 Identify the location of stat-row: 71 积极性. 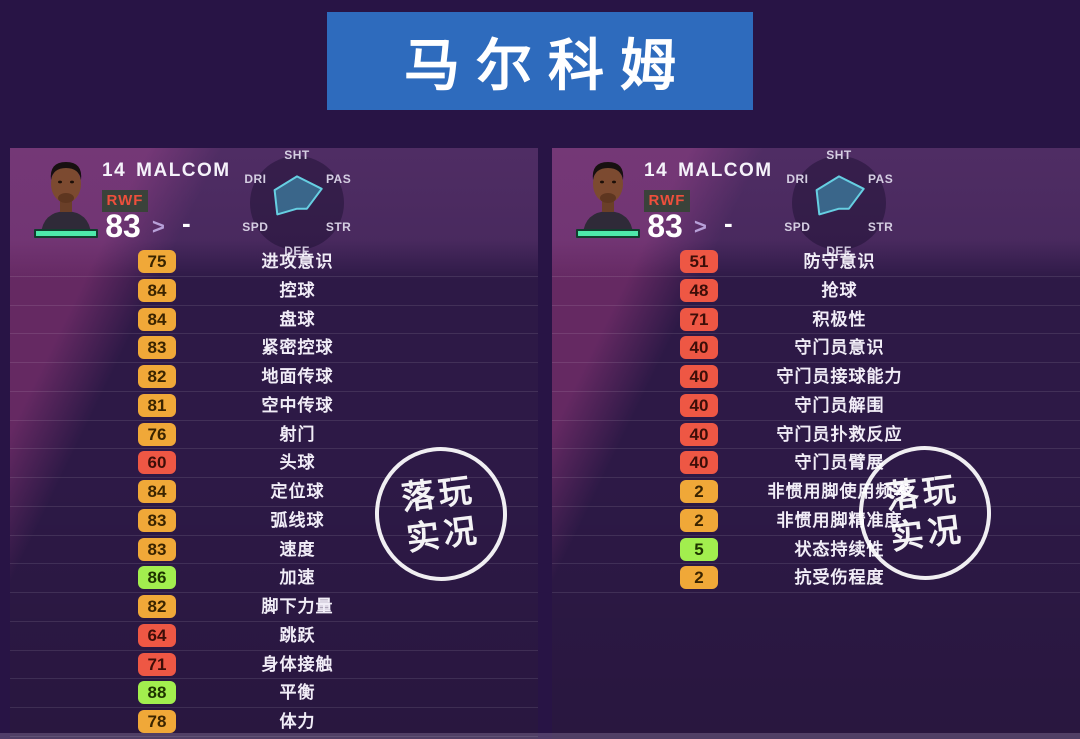
(816, 320).